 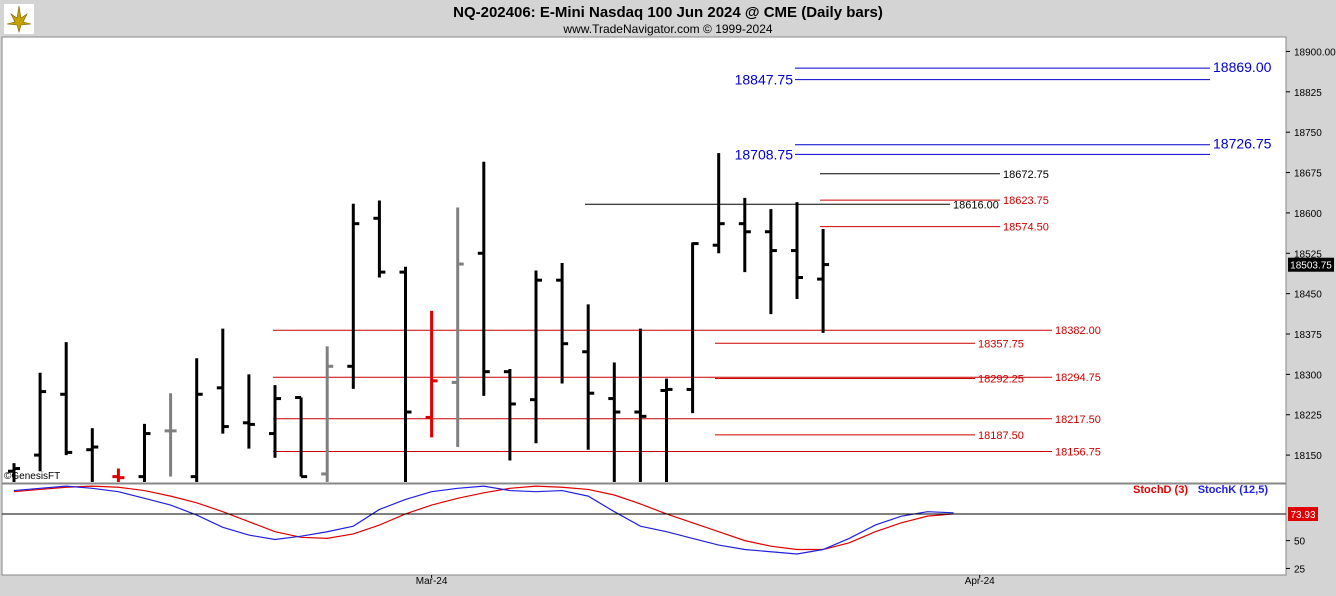 I want to click on price-level-label: 18623.75, so click(x=1026, y=201).